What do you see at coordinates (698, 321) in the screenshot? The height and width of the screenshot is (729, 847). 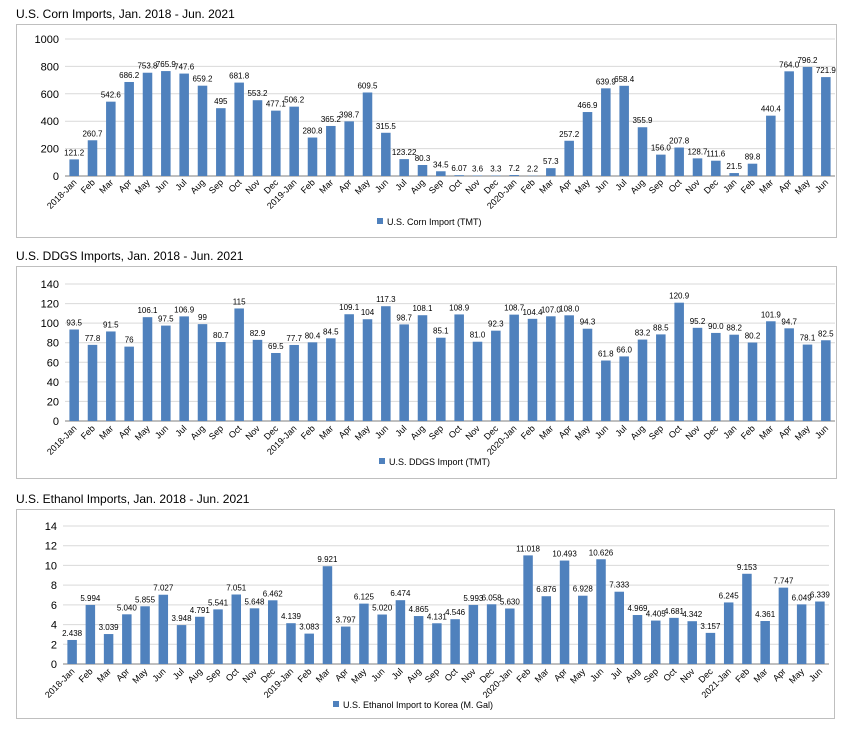 I see `ddgs-data-label: 95.2` at bounding box center [698, 321].